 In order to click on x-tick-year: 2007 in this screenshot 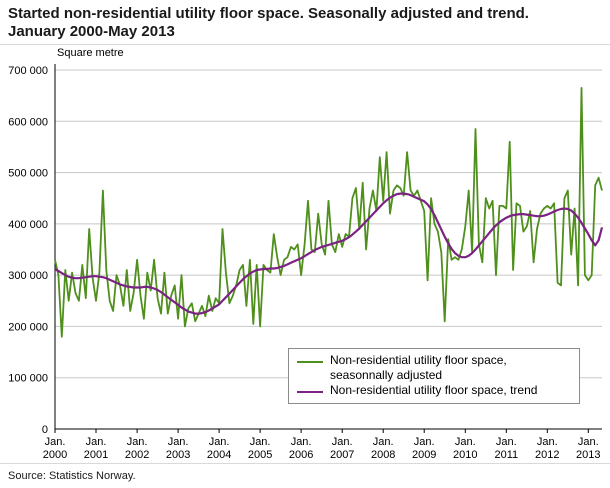, I will do `click(342, 455)`.